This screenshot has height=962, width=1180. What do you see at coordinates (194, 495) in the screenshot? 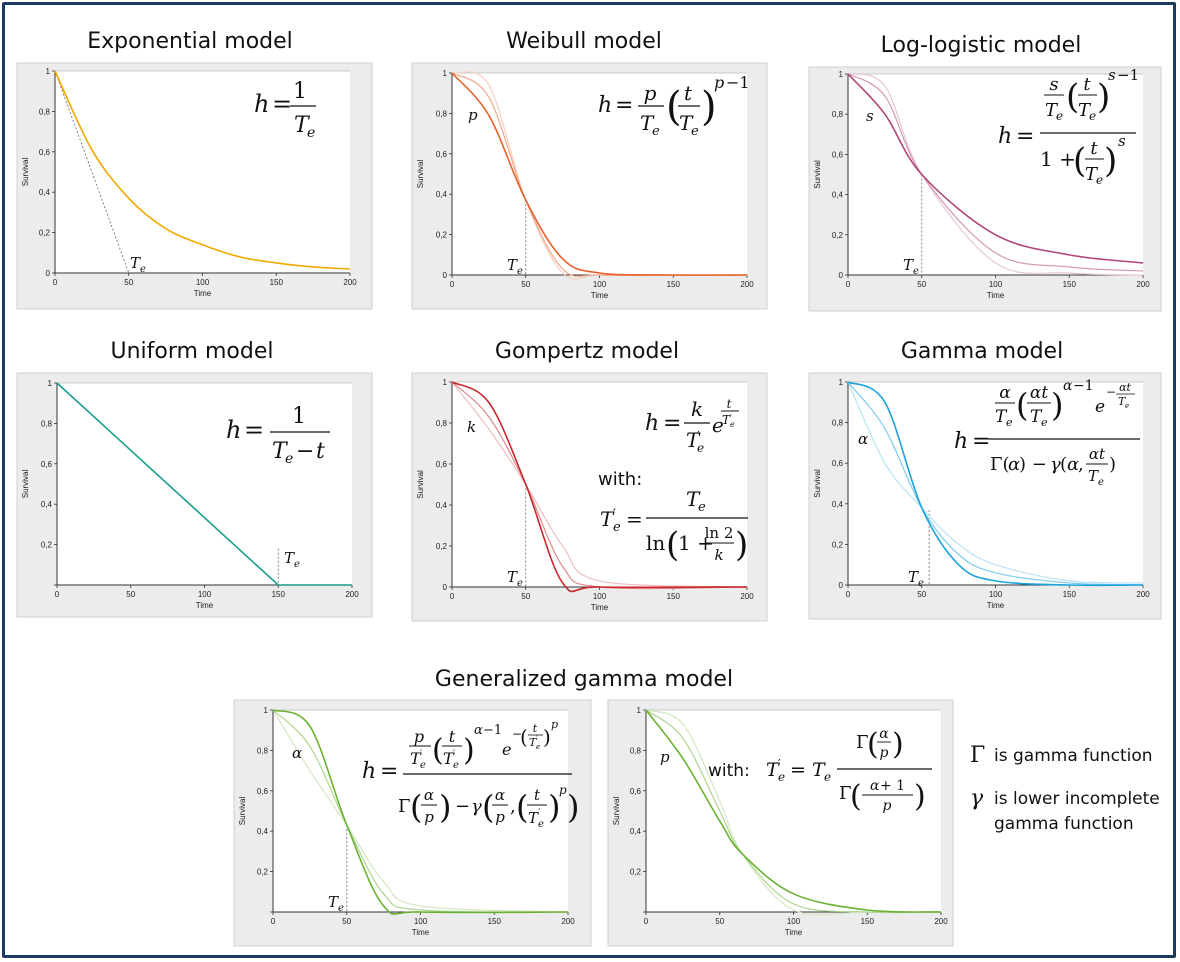
I see `chart-uniform: 0 50 100 150 200 0,2 0,4 0,6 0,8 1 Time Survival T e` at bounding box center [194, 495].